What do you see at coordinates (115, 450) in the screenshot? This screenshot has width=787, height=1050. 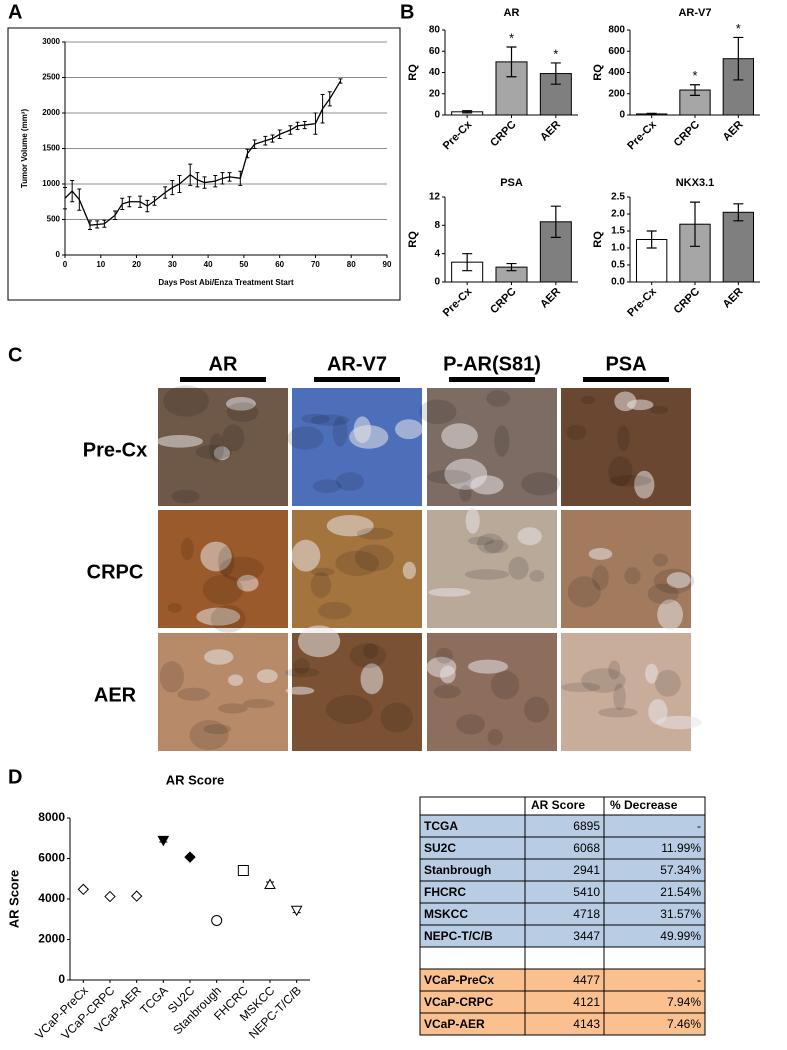 I see `row-header: Pre-Cx` at bounding box center [115, 450].